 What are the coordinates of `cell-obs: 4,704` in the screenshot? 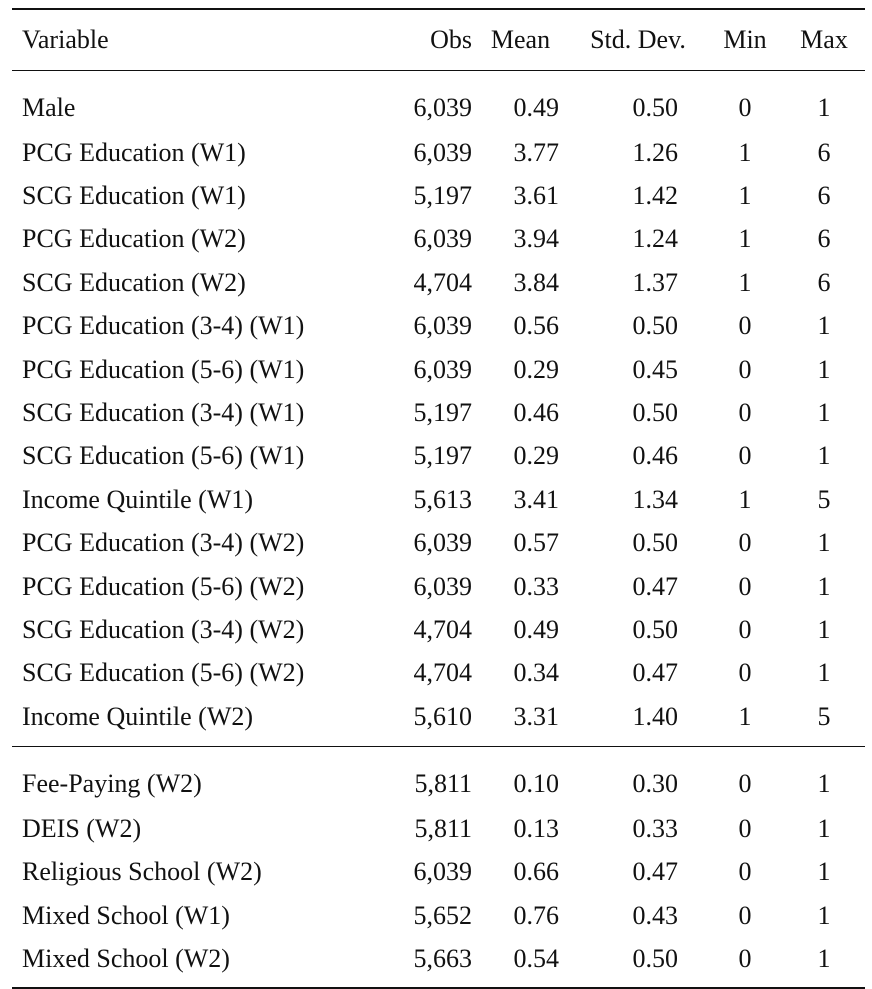 It's located at (443, 673).